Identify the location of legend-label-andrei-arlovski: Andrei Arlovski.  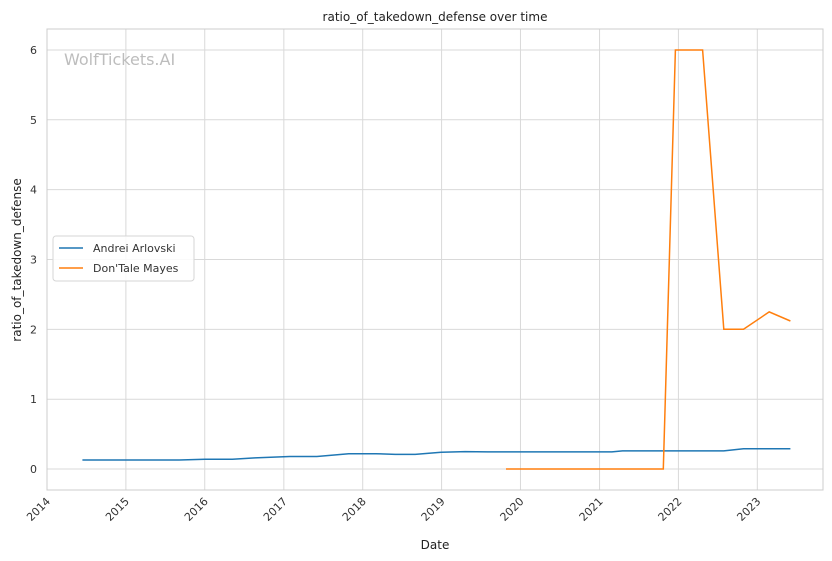
(134, 248).